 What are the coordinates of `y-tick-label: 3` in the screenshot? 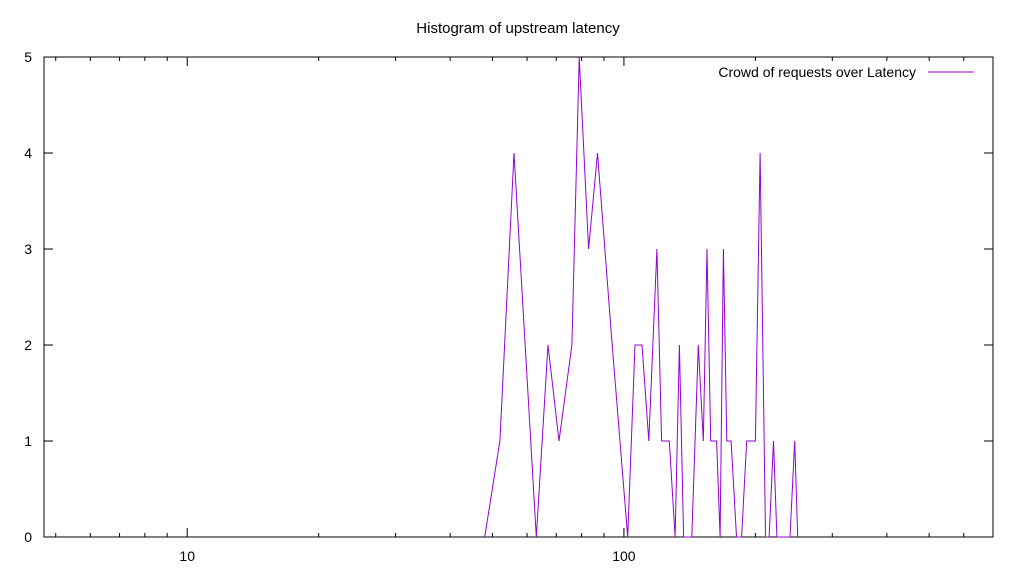 It's located at (28, 249).